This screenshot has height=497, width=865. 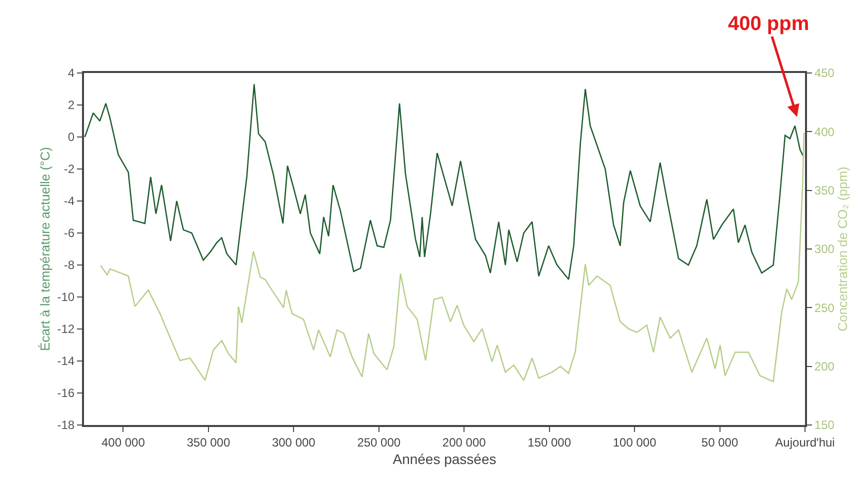 I want to click on x-tick-label: 150 000, so click(x=550, y=442).